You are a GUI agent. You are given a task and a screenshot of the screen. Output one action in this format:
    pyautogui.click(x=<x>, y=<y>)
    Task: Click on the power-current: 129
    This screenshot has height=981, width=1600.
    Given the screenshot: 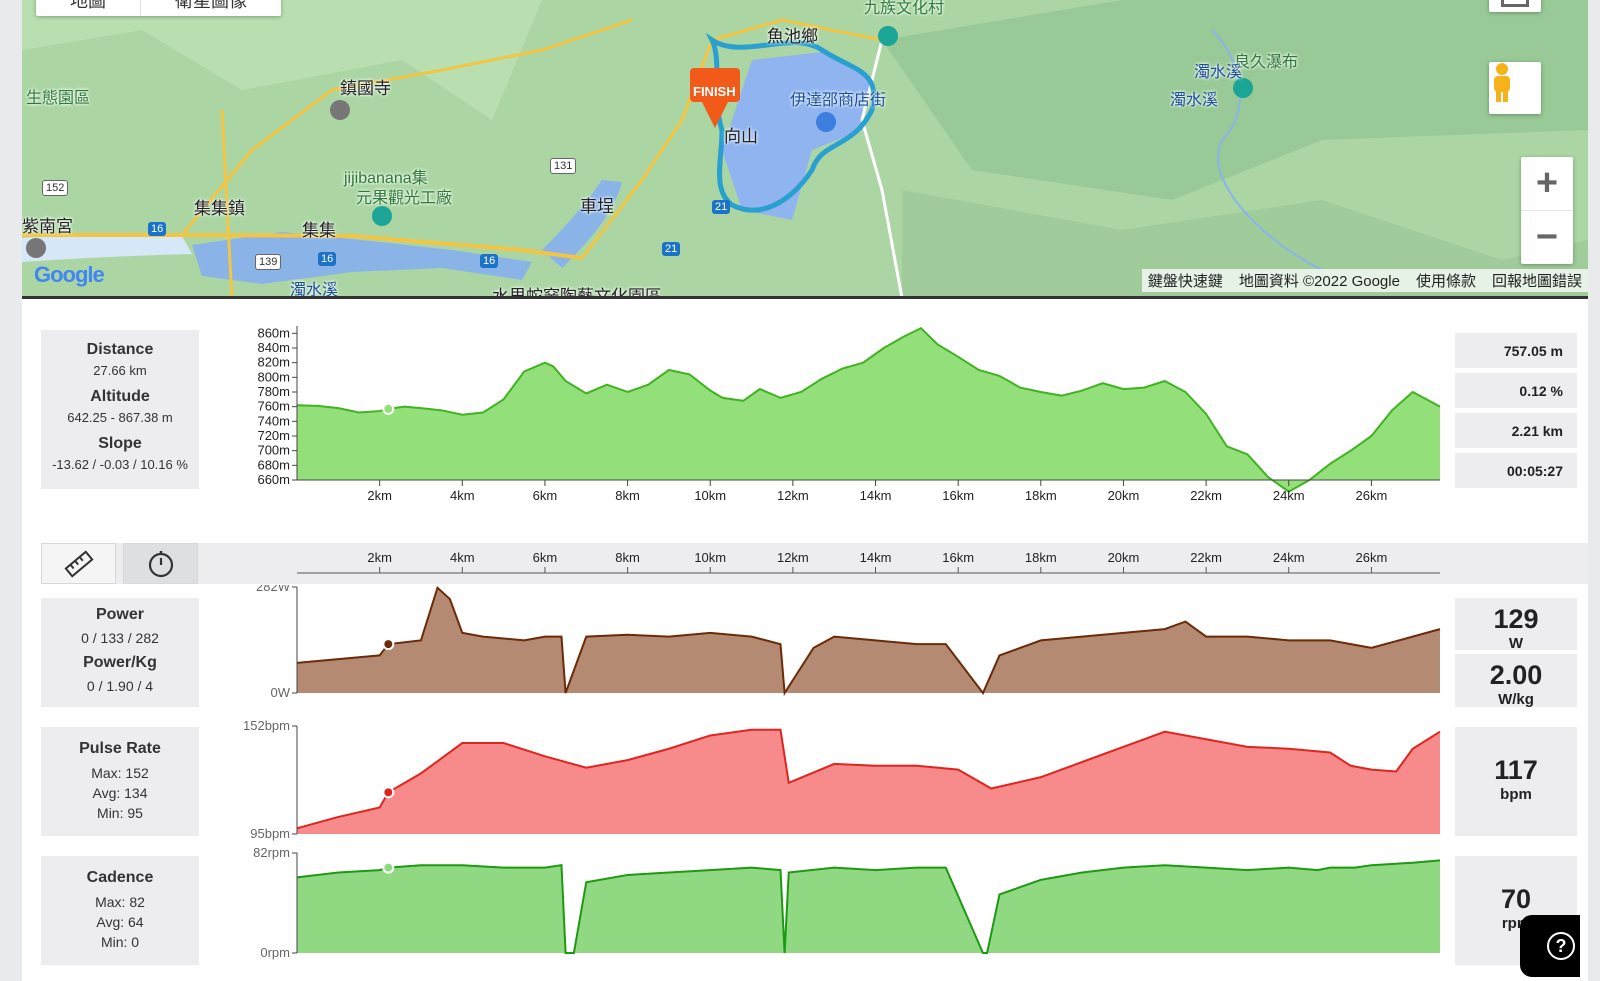 What is the action you would take?
    pyautogui.click(x=1516, y=619)
    